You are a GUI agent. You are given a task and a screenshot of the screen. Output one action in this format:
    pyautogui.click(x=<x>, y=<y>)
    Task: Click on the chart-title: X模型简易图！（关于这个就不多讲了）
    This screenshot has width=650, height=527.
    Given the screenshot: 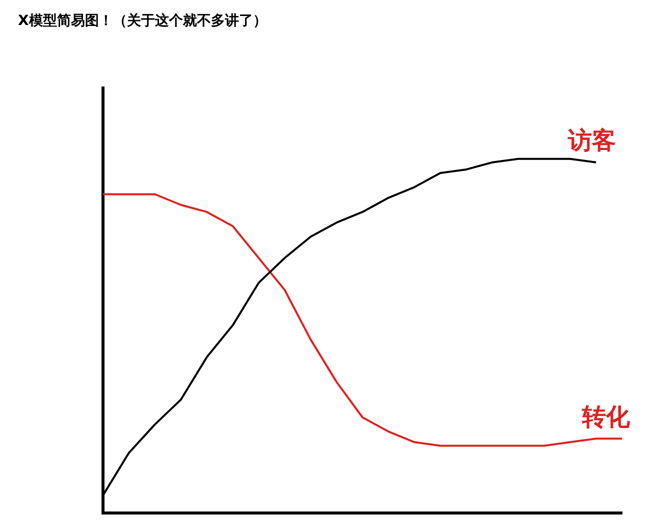 What is the action you would take?
    pyautogui.click(x=142, y=21)
    